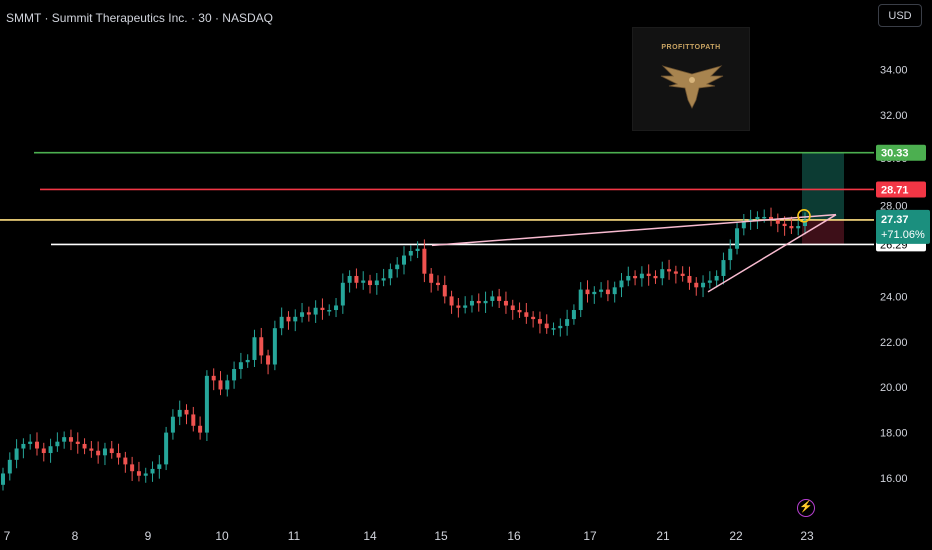 Image resolution: width=932 pixels, height=550 pixels. What do you see at coordinates (894, 479) in the screenshot?
I see `y-tick-label: 16.00` at bounding box center [894, 479].